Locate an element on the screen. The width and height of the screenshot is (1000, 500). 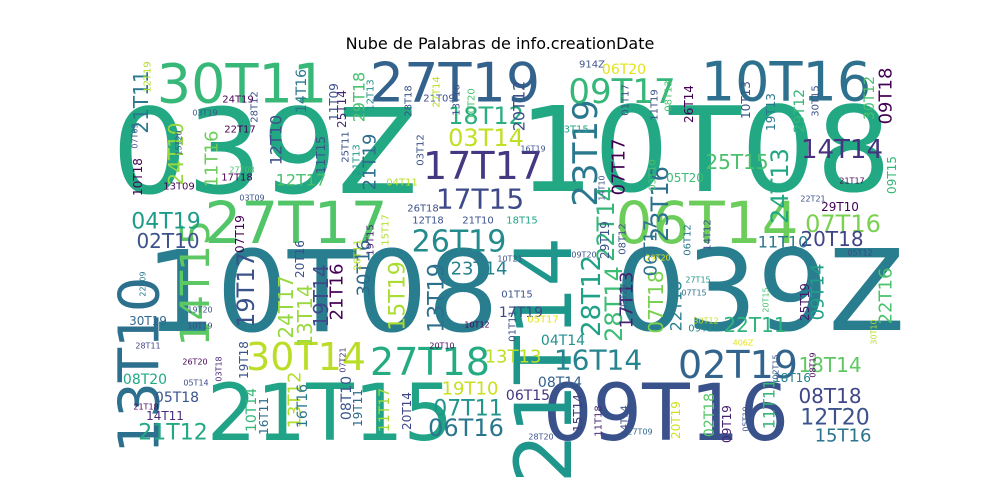
word: 19T10 is located at coordinates (470, 389).